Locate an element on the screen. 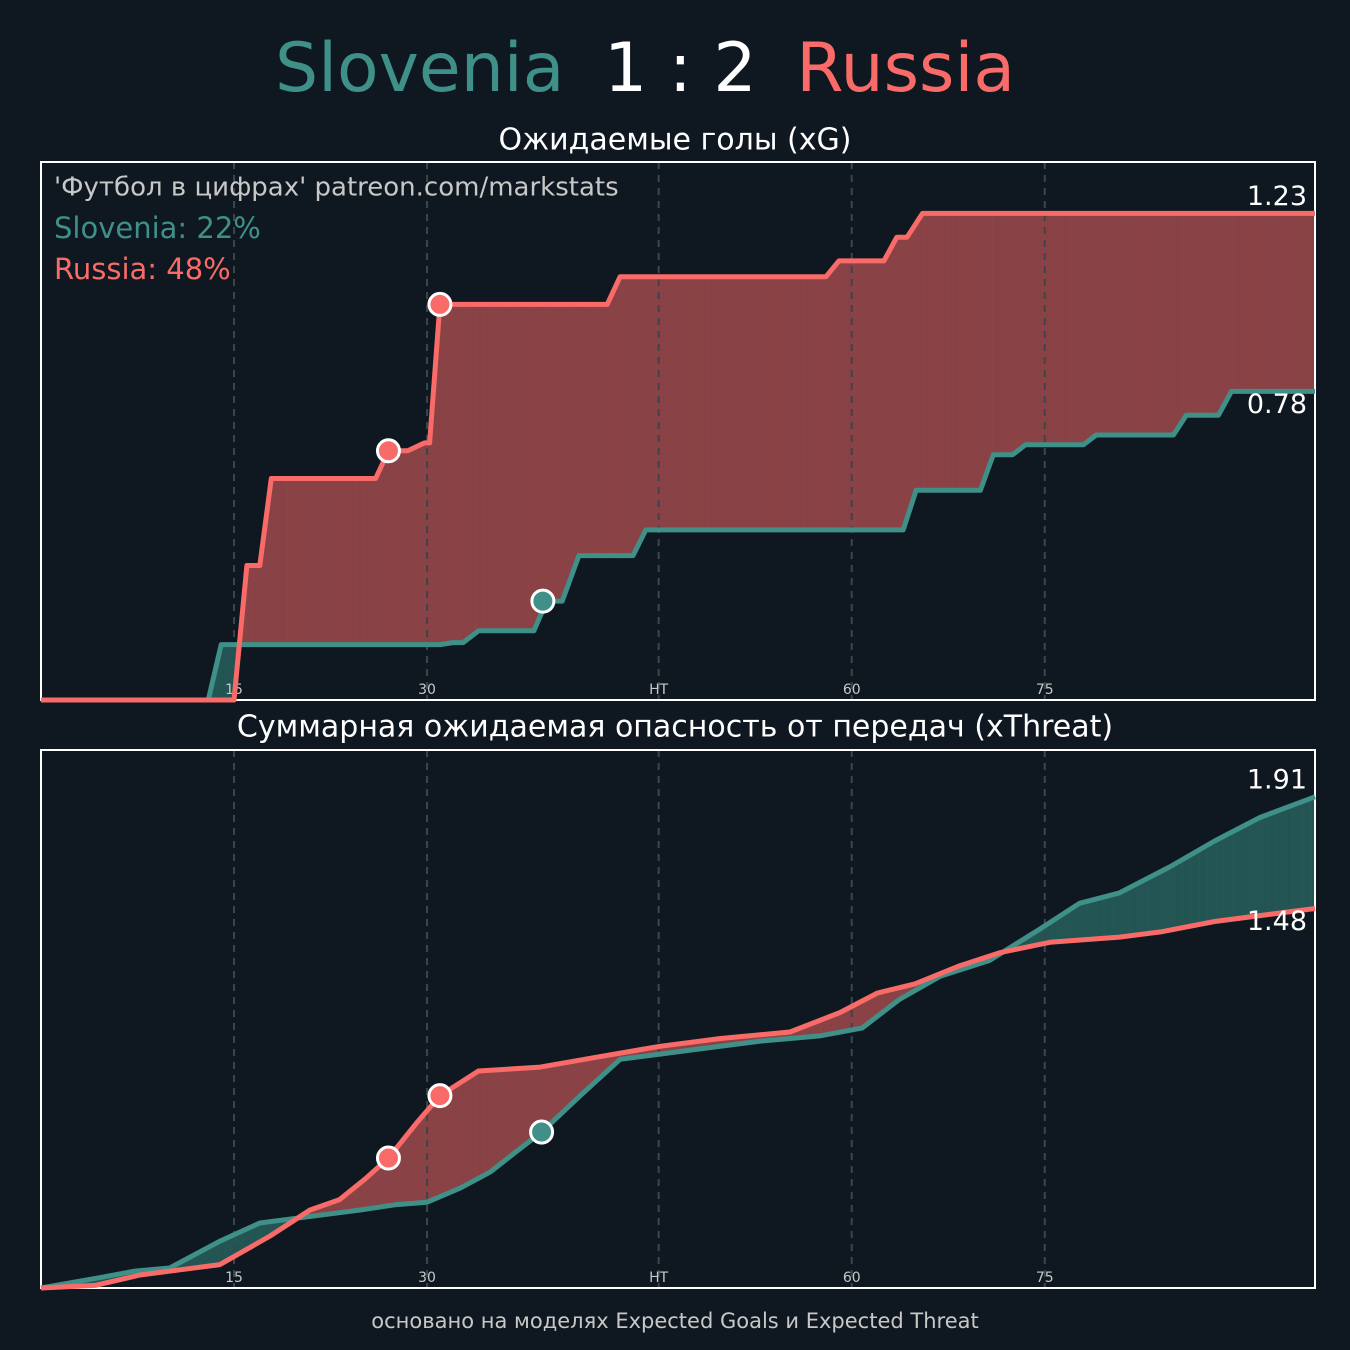 This screenshot has width=1350, height=1350. end-value-label: 1.48 is located at coordinates (1277, 921).